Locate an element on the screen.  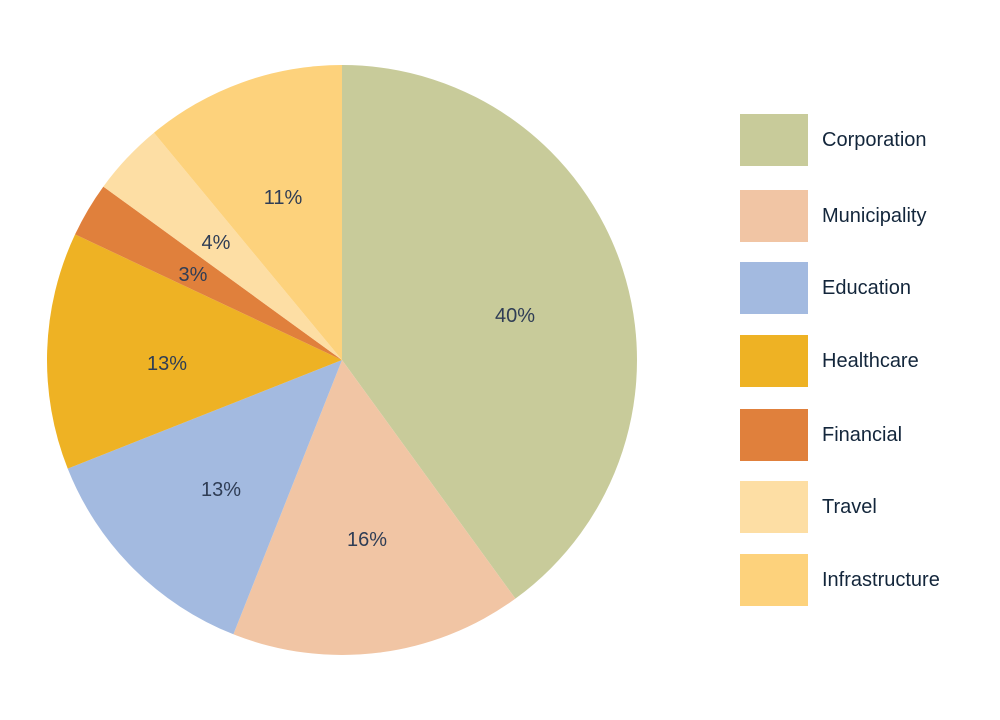
legend-item-corporation: Corporation is located at coordinates (833, 140).